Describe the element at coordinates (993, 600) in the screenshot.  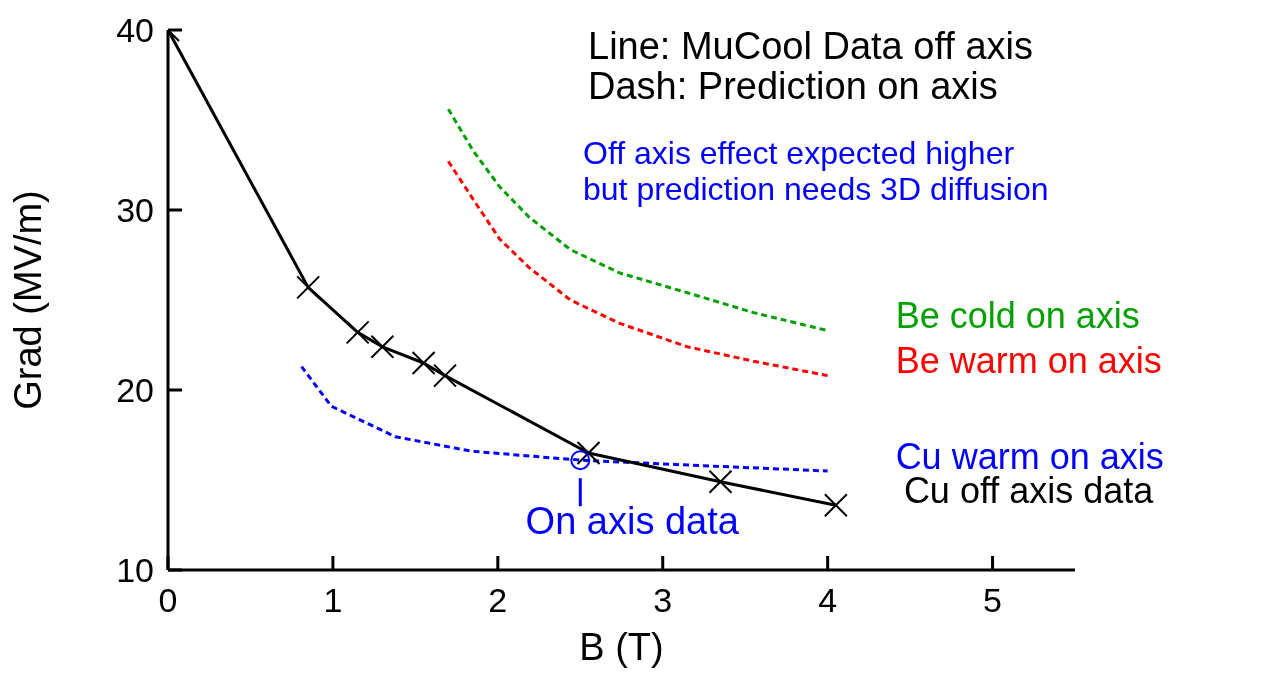
I see `x-tick-label: 5` at that location.